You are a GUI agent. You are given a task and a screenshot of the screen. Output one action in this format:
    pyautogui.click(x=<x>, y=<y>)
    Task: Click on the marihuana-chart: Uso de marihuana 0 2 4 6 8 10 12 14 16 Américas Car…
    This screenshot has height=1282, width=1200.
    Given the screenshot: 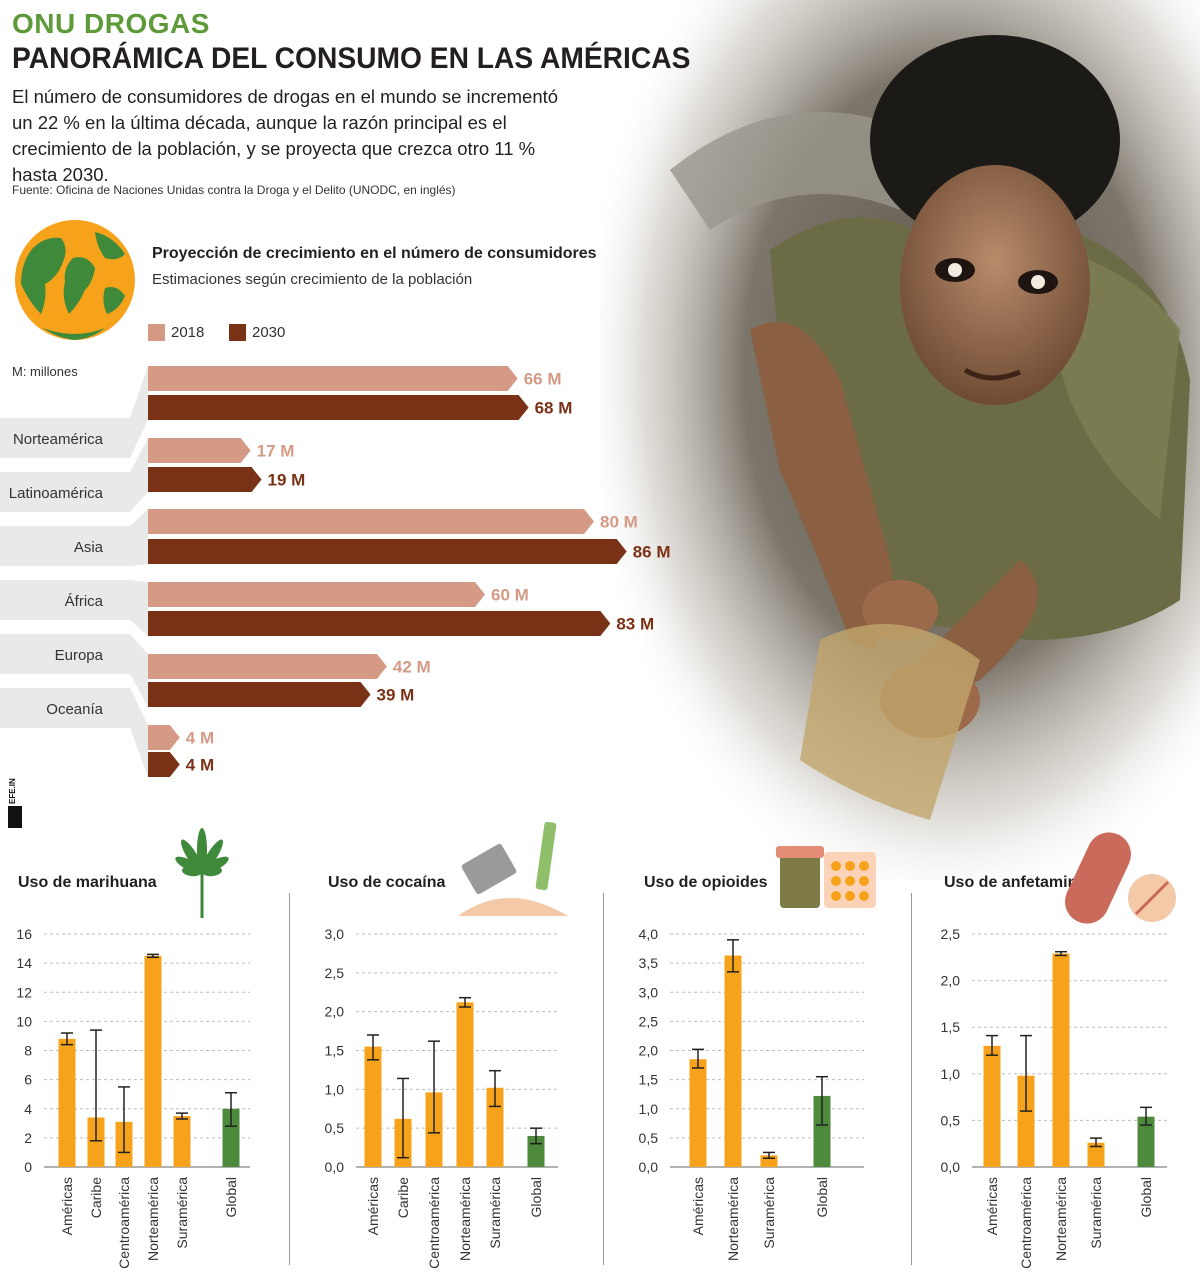 What is the action you would take?
    pyautogui.click(x=133, y=1048)
    